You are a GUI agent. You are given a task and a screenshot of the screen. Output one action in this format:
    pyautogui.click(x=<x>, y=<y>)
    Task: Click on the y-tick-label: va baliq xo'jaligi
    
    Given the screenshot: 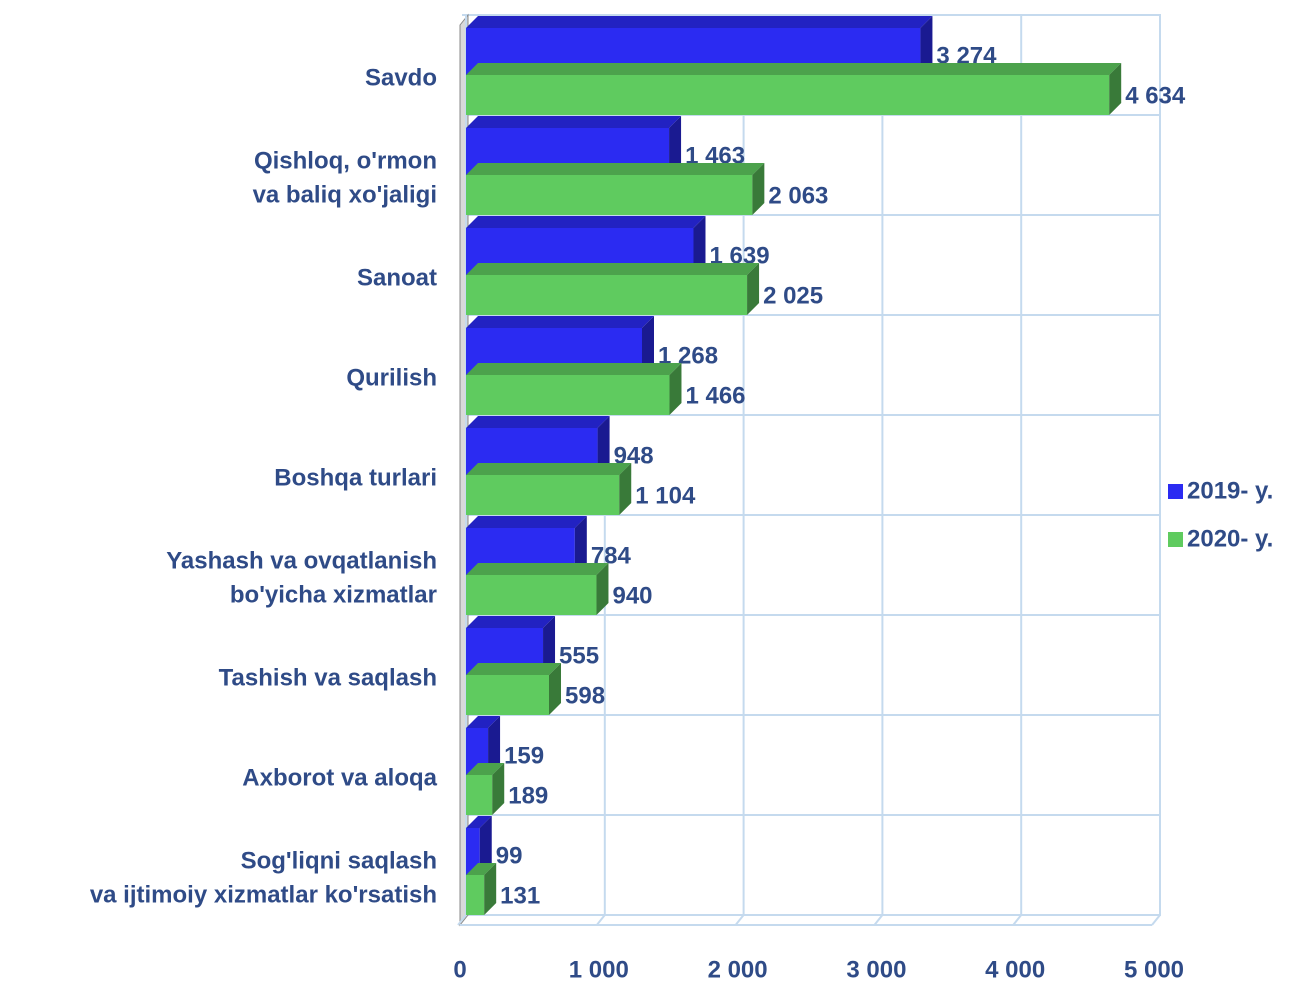 What is the action you would take?
    pyautogui.click(x=345, y=194)
    